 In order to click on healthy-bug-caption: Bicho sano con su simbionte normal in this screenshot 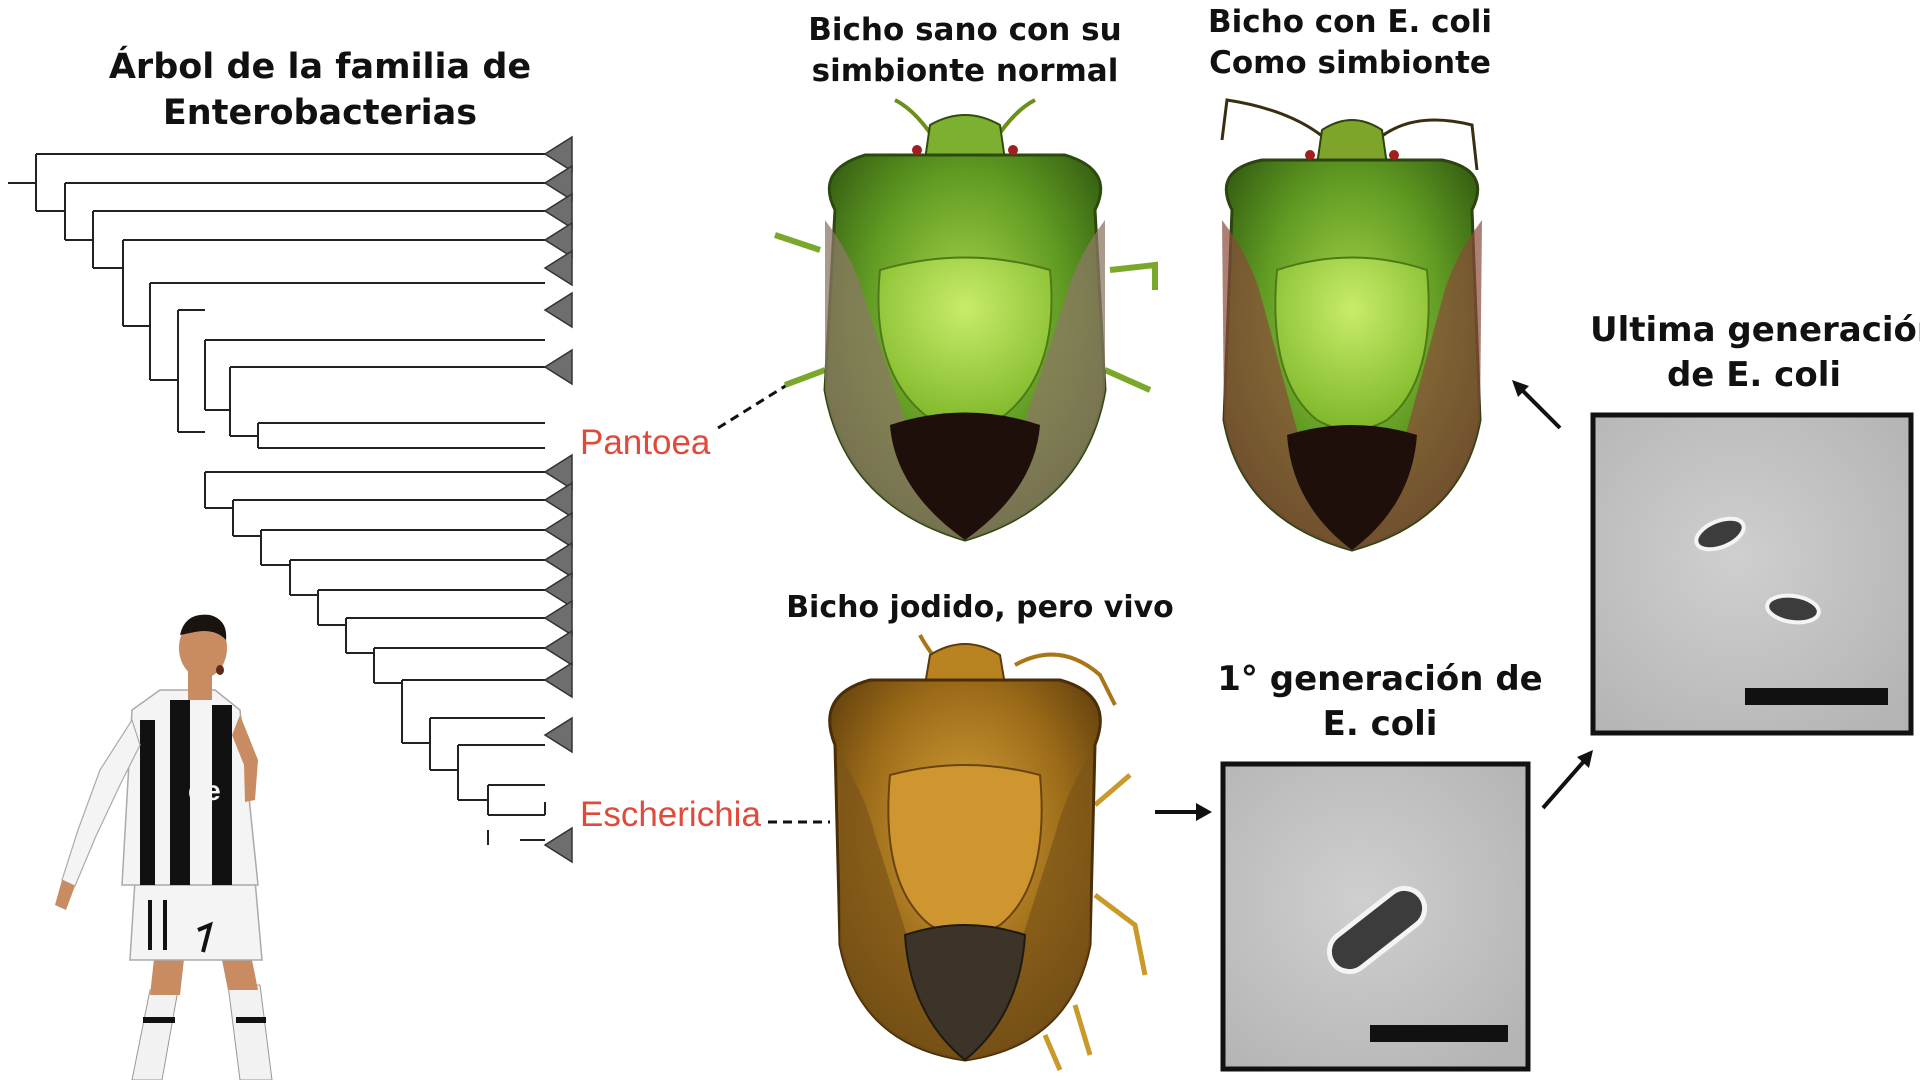, I will do `click(965, 51)`.